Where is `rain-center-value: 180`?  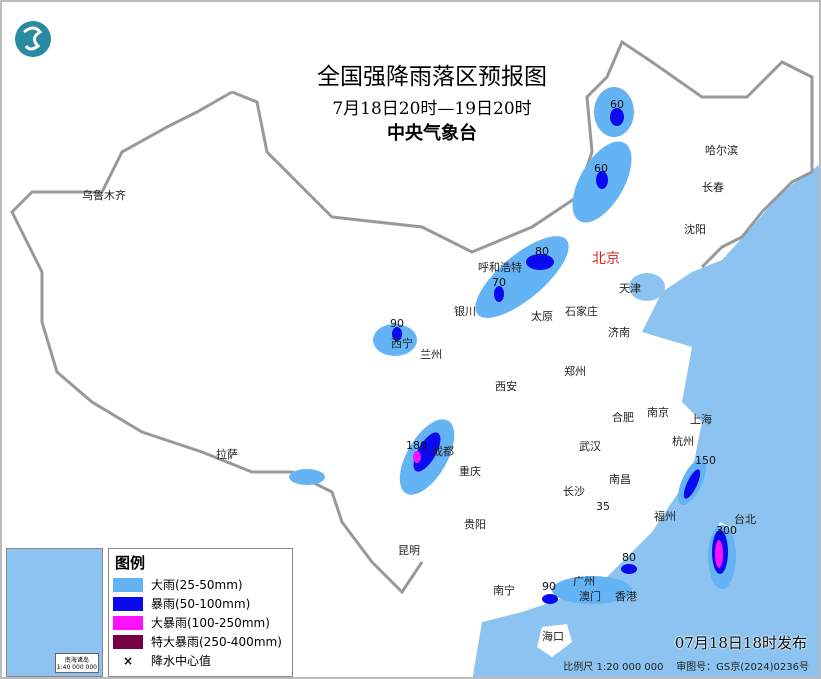 rain-center-value: 180 is located at coordinates (416, 445).